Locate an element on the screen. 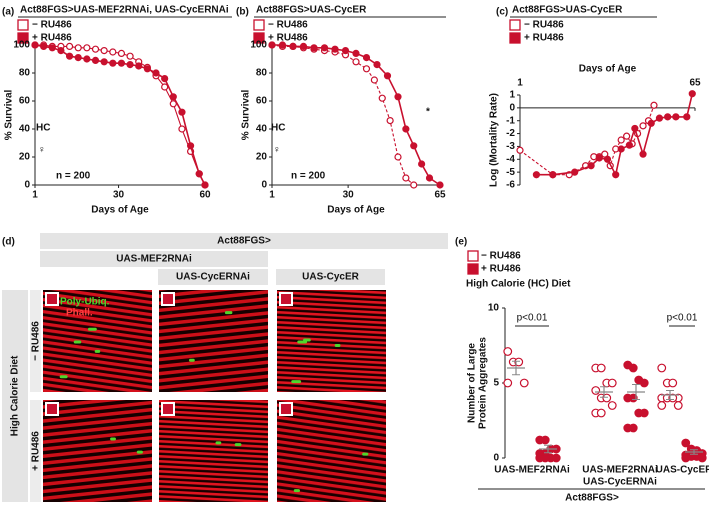  chart-subtitle: High Calorie (HC) Diet is located at coordinates (518, 284).